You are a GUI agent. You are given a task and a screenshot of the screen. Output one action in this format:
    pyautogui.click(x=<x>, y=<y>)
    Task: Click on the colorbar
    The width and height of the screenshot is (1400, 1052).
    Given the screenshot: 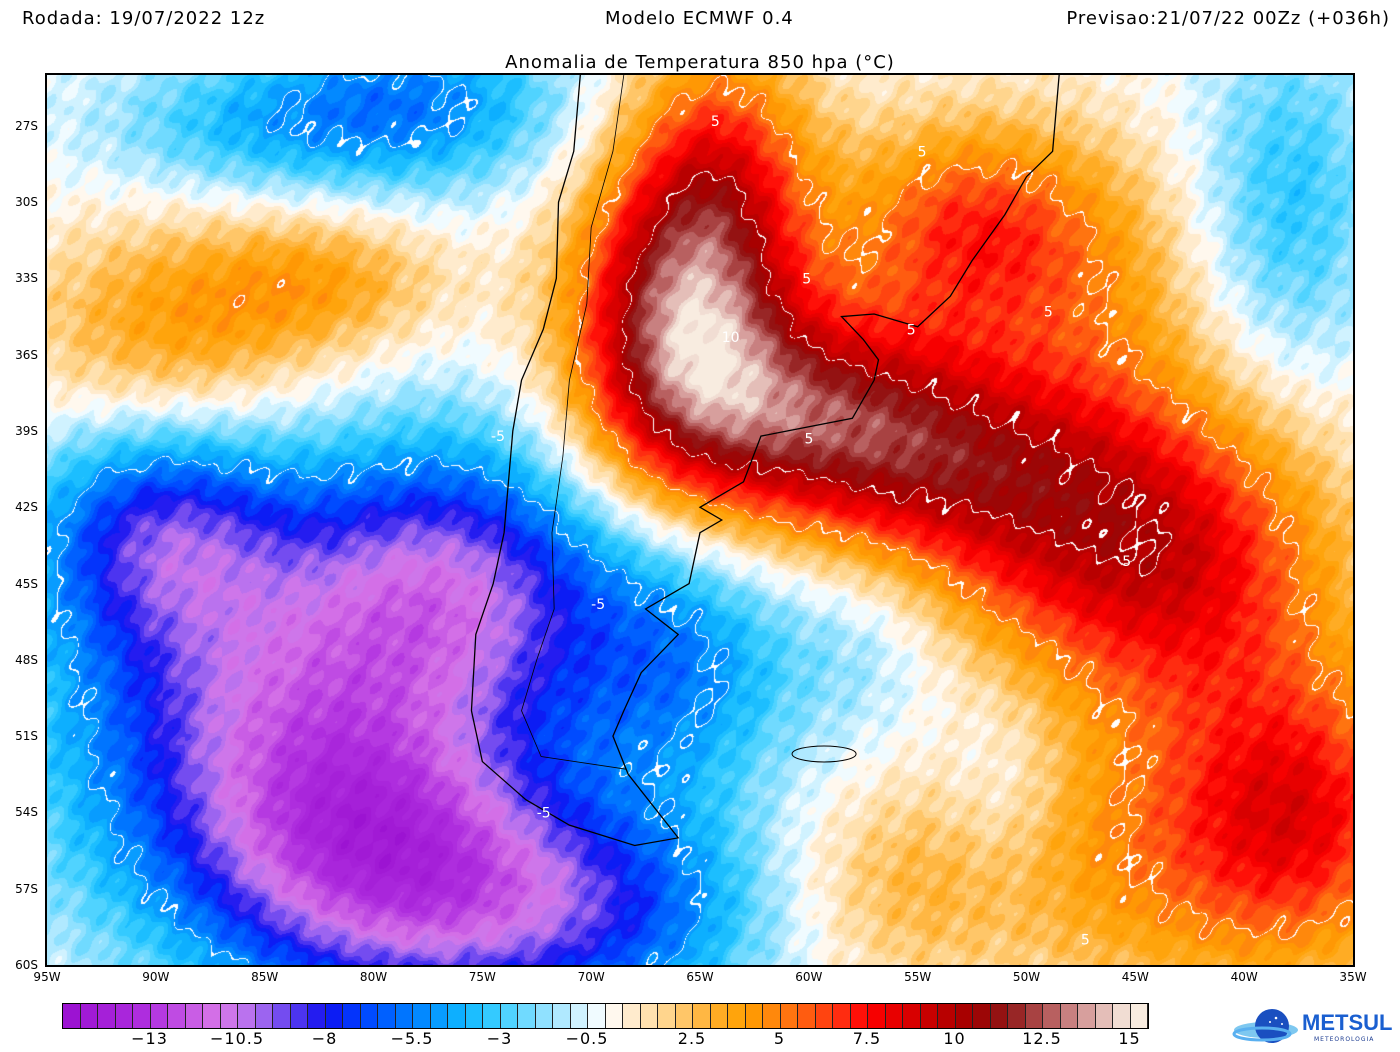 What is the action you would take?
    pyautogui.click(x=605, y=1016)
    